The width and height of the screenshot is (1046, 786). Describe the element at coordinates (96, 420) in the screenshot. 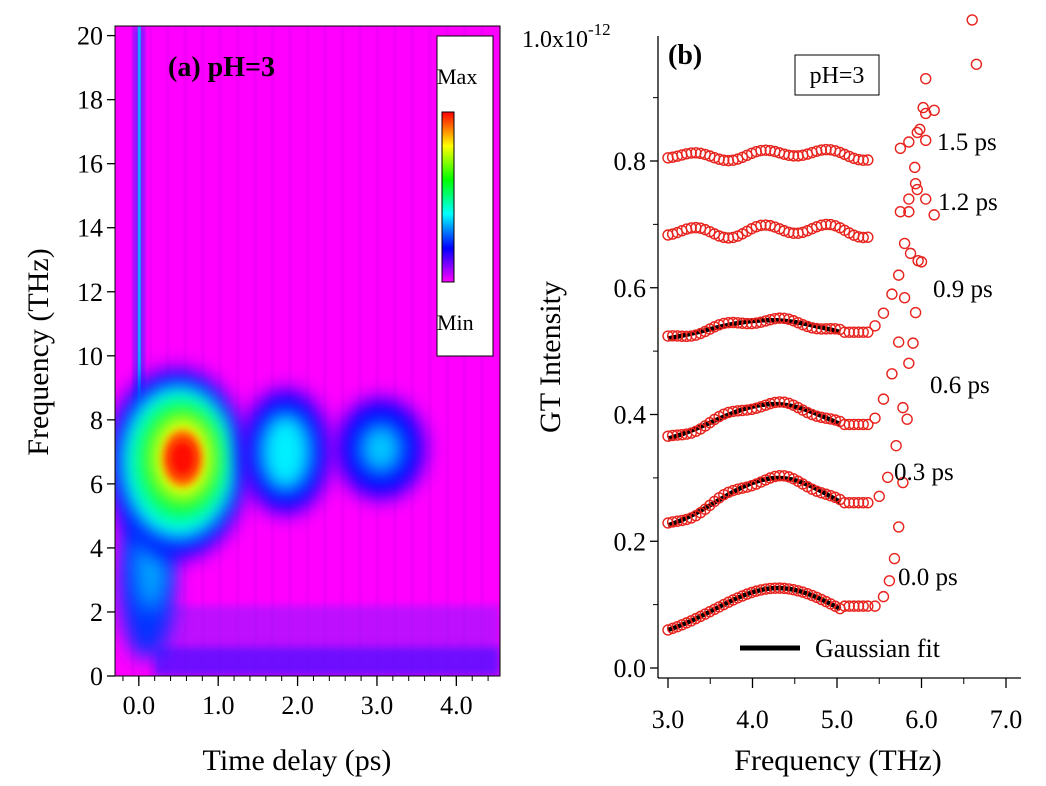

I see `heatmap-y-tick-label: 8` at that location.